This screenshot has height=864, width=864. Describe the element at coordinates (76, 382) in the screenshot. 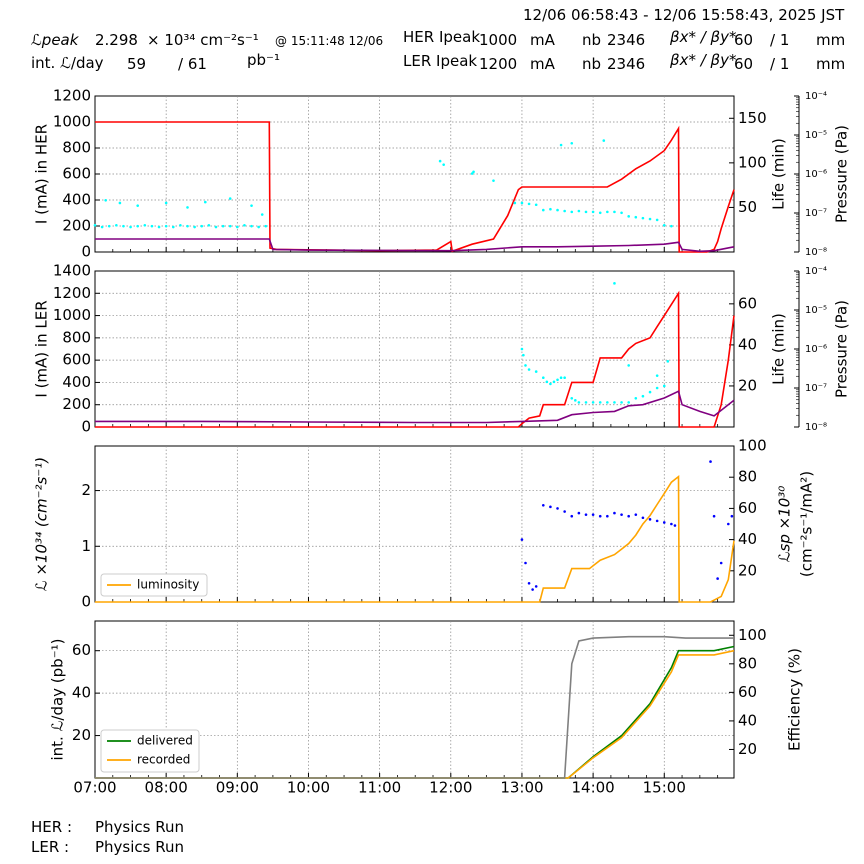

I see `ler-ytick-label: 400` at that location.